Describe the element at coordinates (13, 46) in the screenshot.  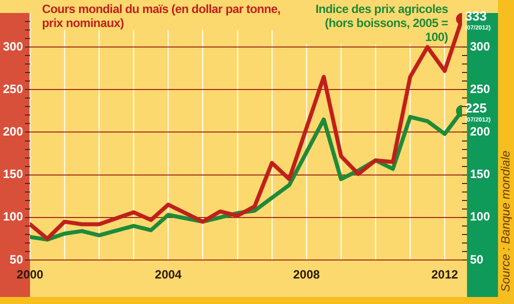
I see `y-tick-label: 300` at that location.